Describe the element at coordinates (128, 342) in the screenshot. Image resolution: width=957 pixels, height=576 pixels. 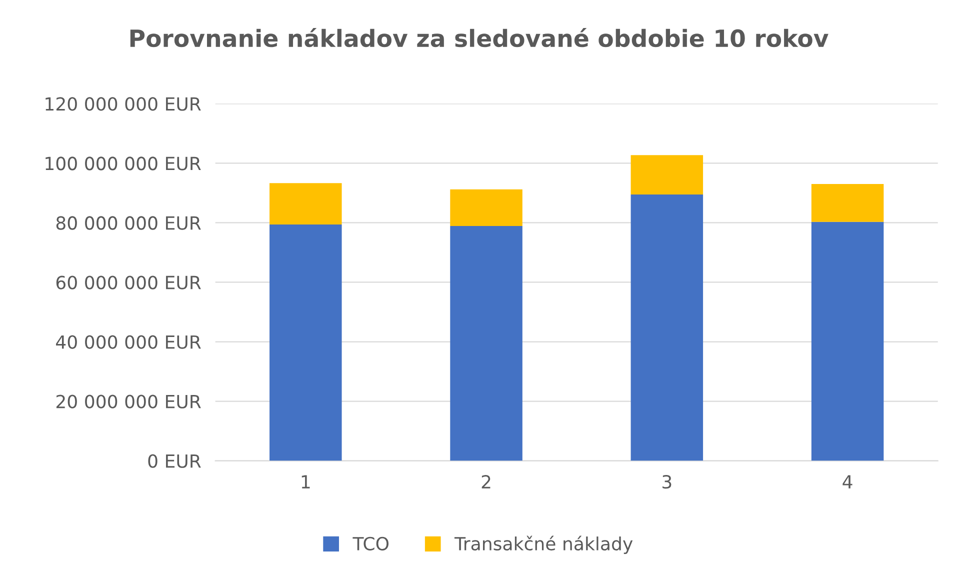
I see `y-tick-label: 40 000 000 EUR` at that location.